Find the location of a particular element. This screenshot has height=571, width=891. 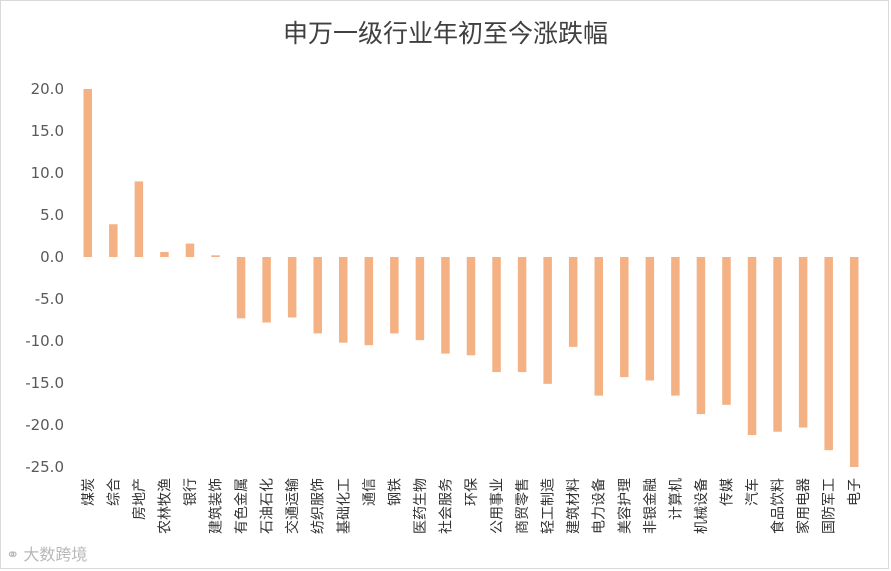

category-label: 石油石化 is located at coordinates (268, 506).